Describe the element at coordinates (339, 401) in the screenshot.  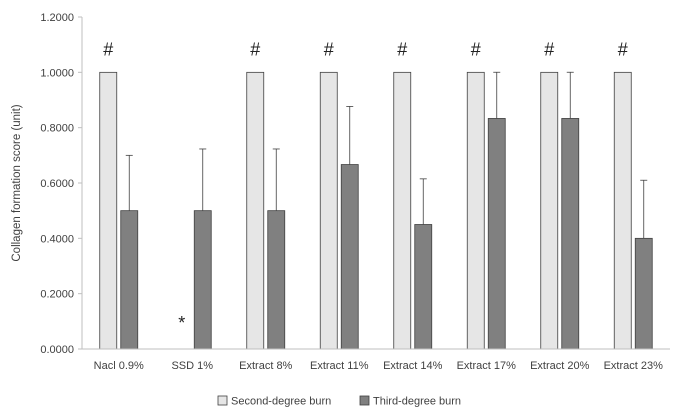
I see `legend: Second-degree burn Third-degree burn` at that location.